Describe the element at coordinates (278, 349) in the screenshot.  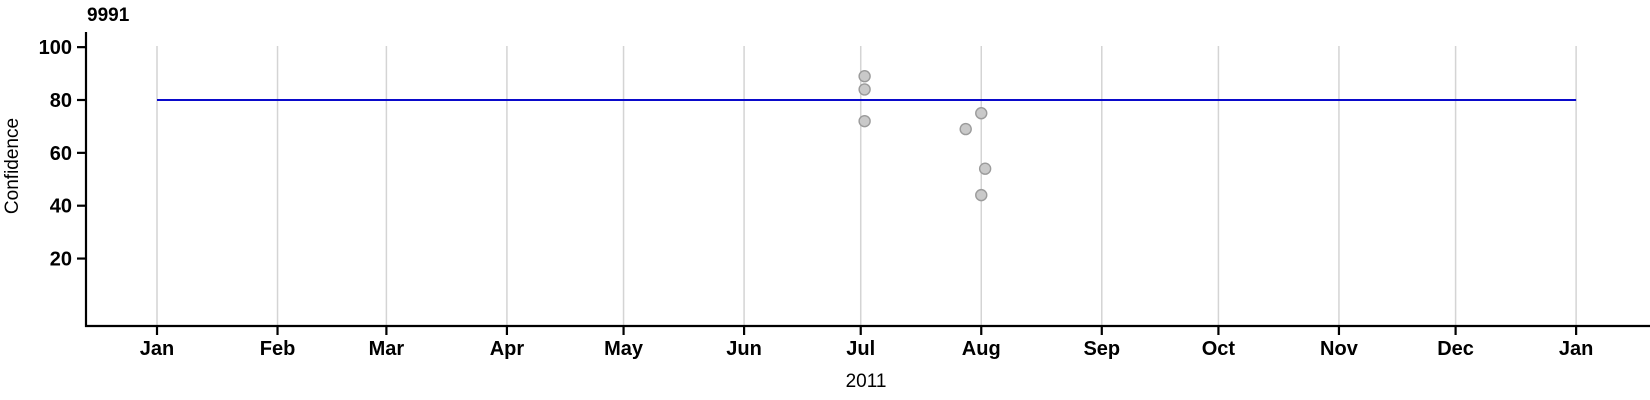
I see `x-tick-label: Feb` at that location.